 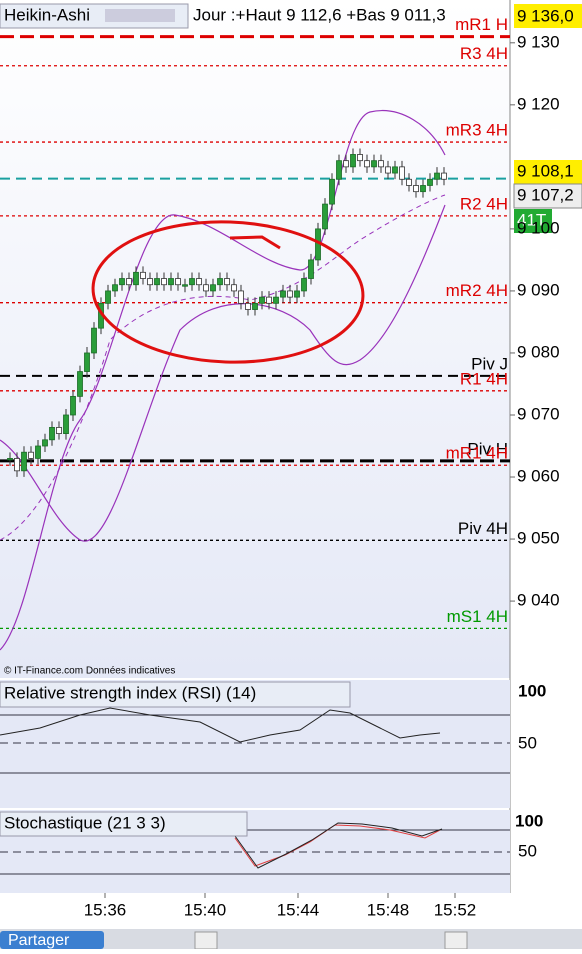 What do you see at coordinates (455, 909) in the screenshot?
I see `x-tick-label: 15:52` at bounding box center [455, 909].